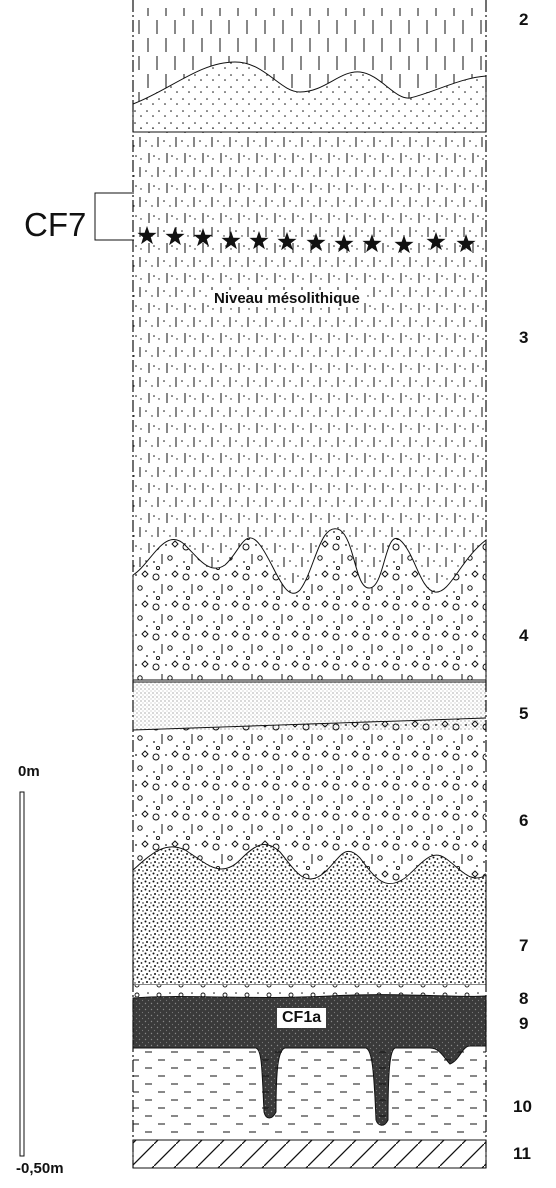  What do you see at coordinates (40, 1168) in the screenshot?
I see `scale-bottom-label: -0,50m` at bounding box center [40, 1168].